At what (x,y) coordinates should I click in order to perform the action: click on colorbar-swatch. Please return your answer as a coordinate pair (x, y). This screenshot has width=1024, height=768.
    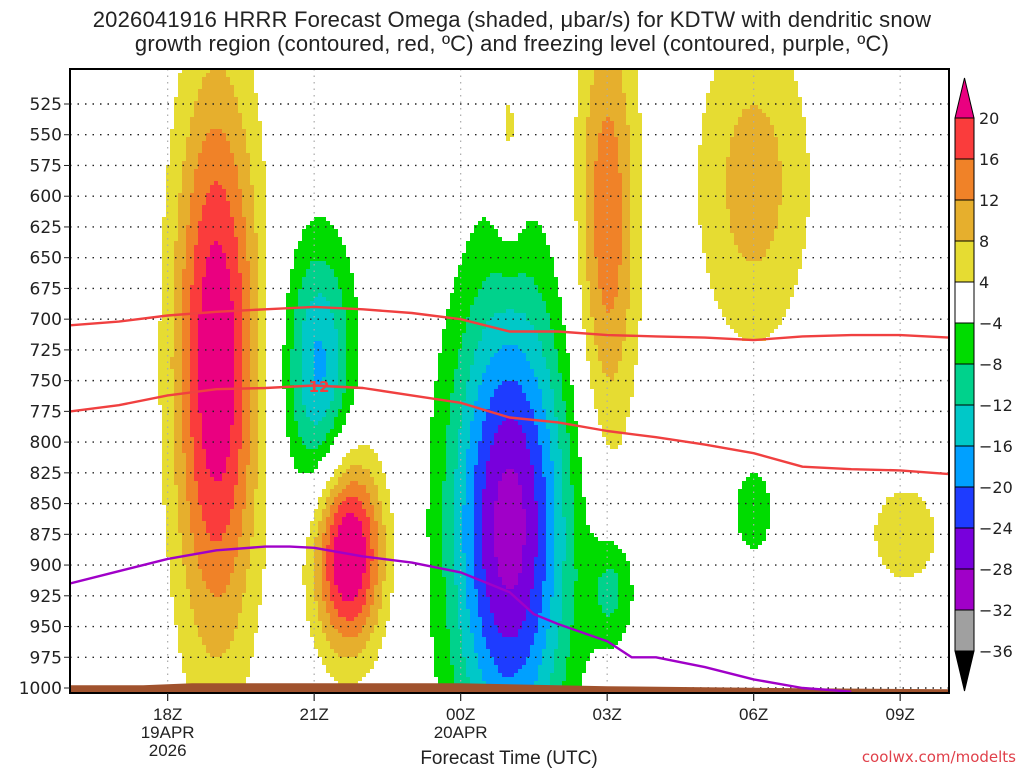
    Looking at the image, I should click on (964, 507).